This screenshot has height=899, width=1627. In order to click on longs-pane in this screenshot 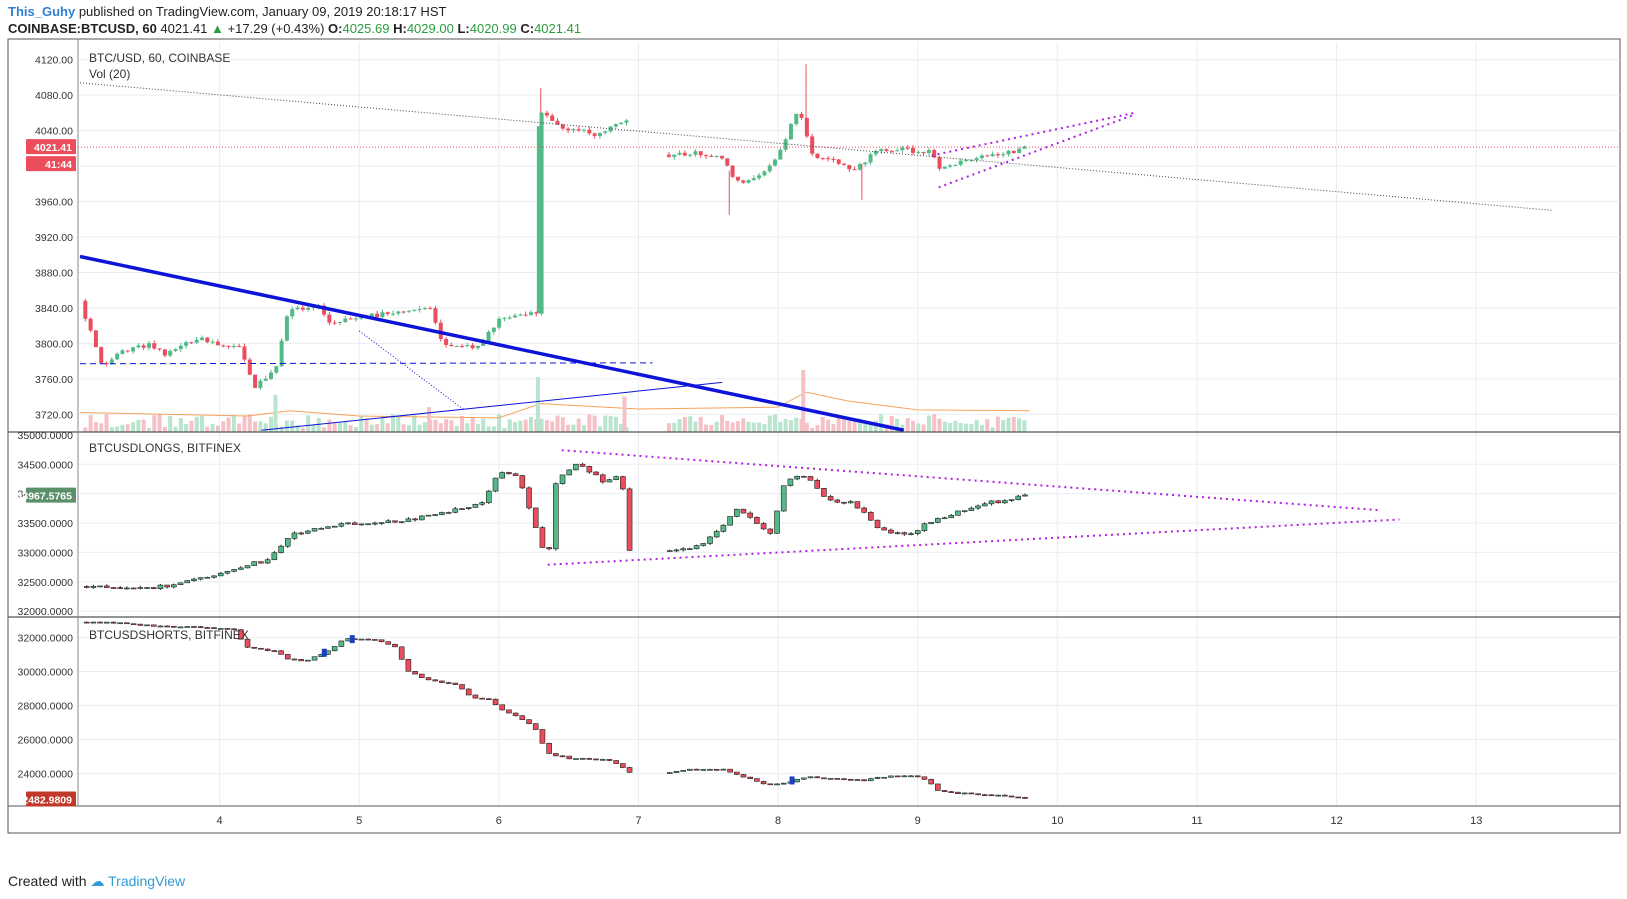, I will do `click(741, 519)`.